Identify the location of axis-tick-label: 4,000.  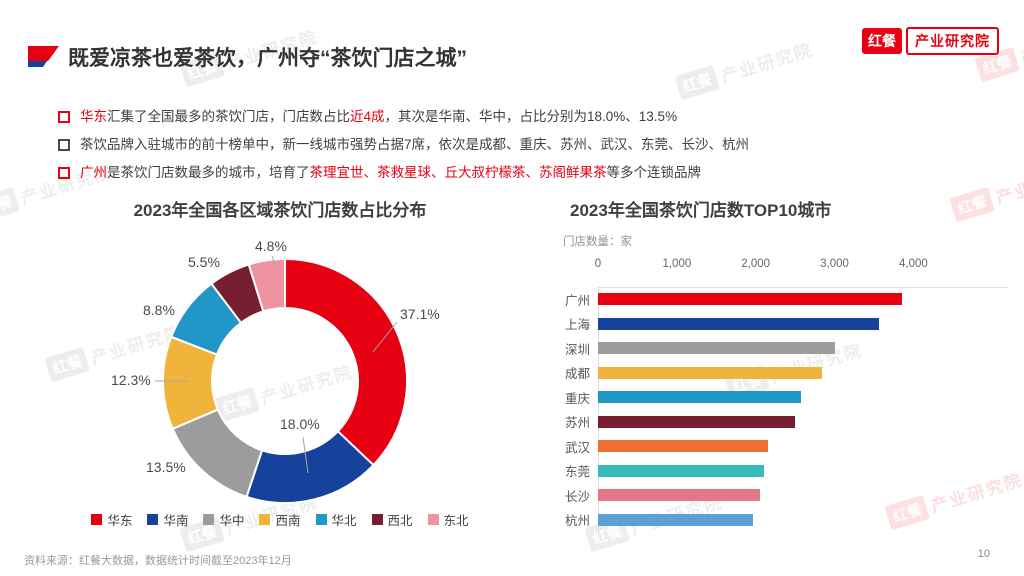
(913, 264).